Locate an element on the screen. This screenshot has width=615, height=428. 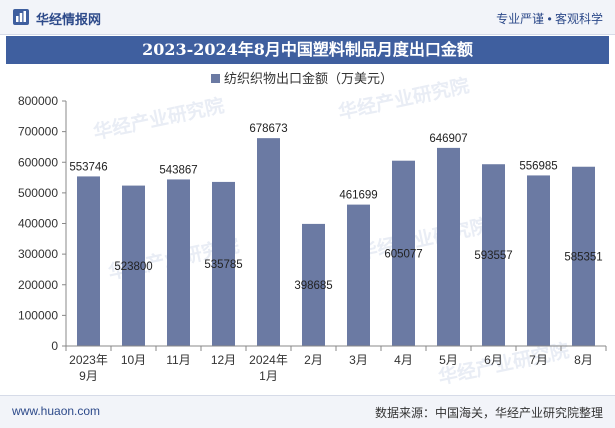
y-tick-label: 0 is located at coordinates (54, 346).